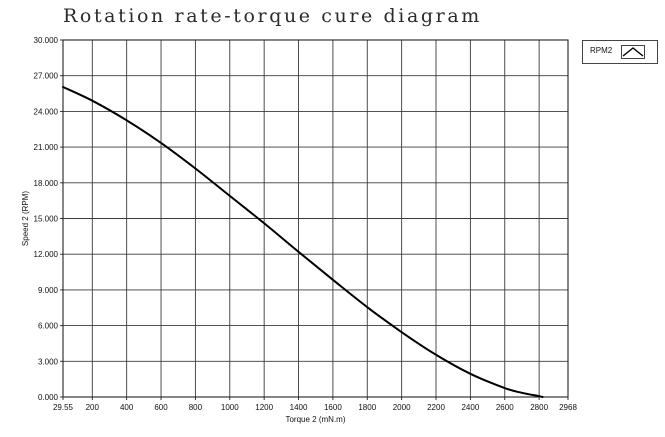 Image resolution: width=665 pixels, height=437 pixels. What do you see at coordinates (46, 254) in the screenshot?
I see `y-tick-label: 12.000` at bounding box center [46, 254].